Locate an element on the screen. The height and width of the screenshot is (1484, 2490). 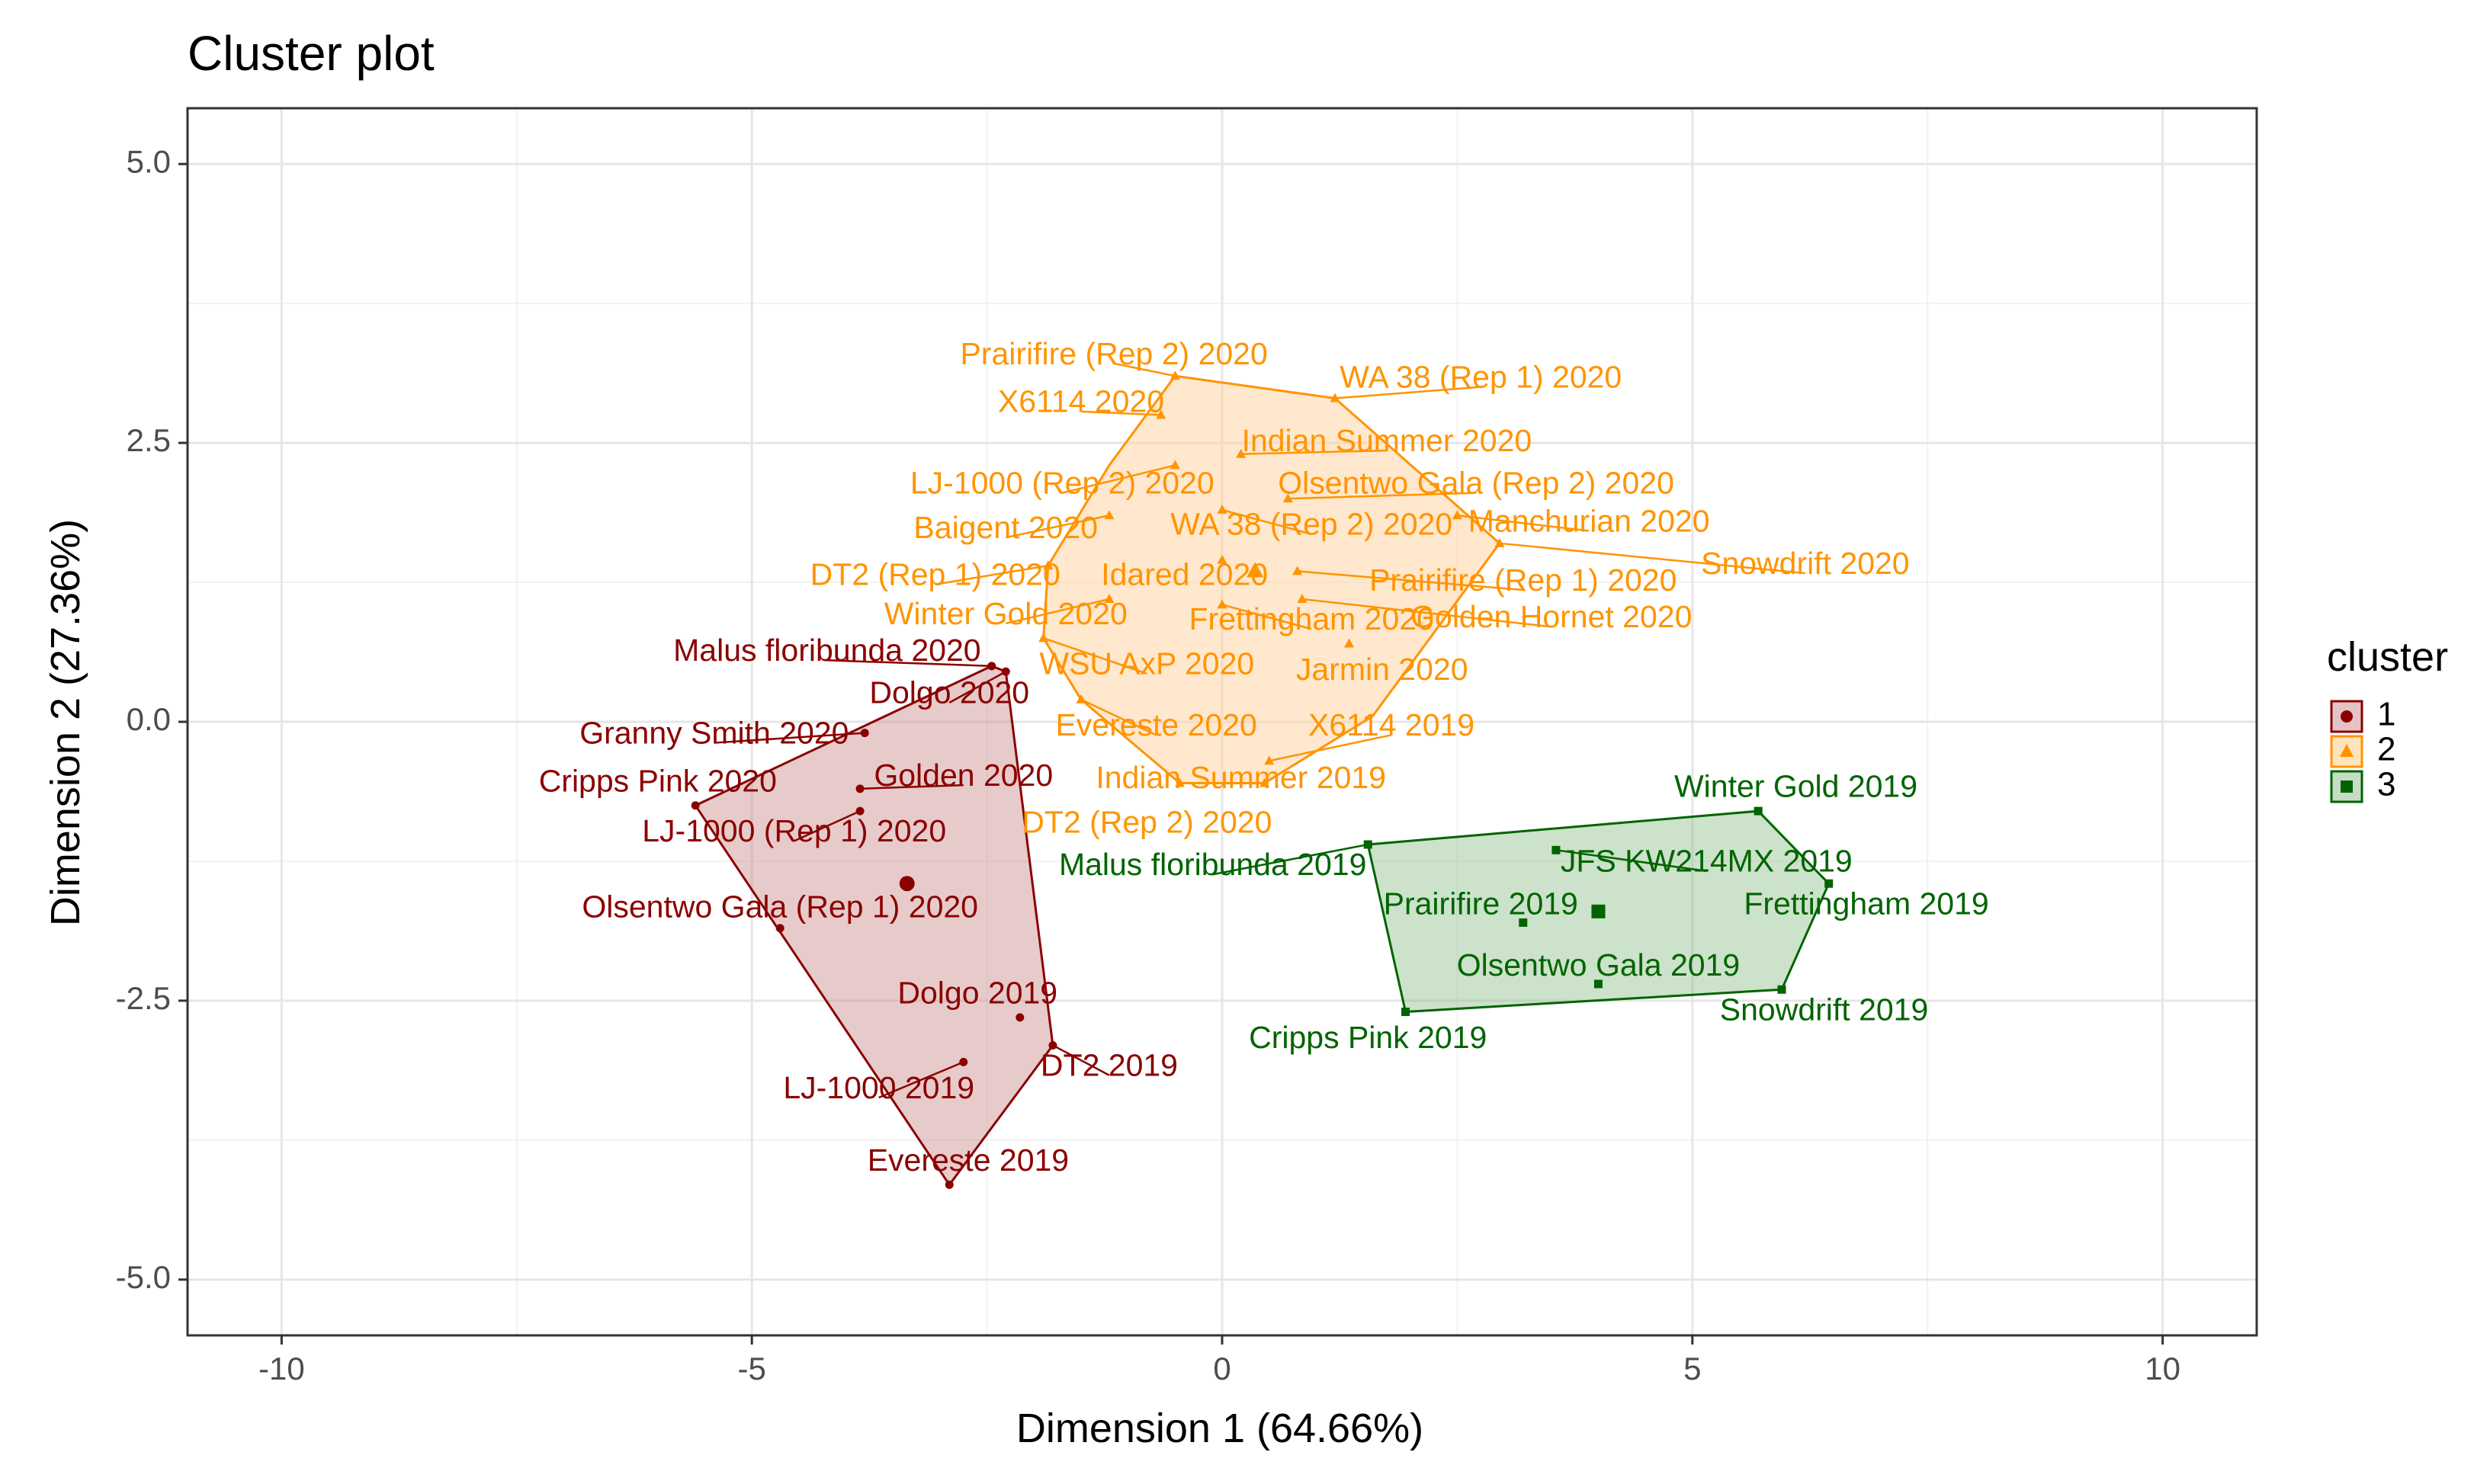
point-label: LJ-1000 2019 is located at coordinates (879, 1087).